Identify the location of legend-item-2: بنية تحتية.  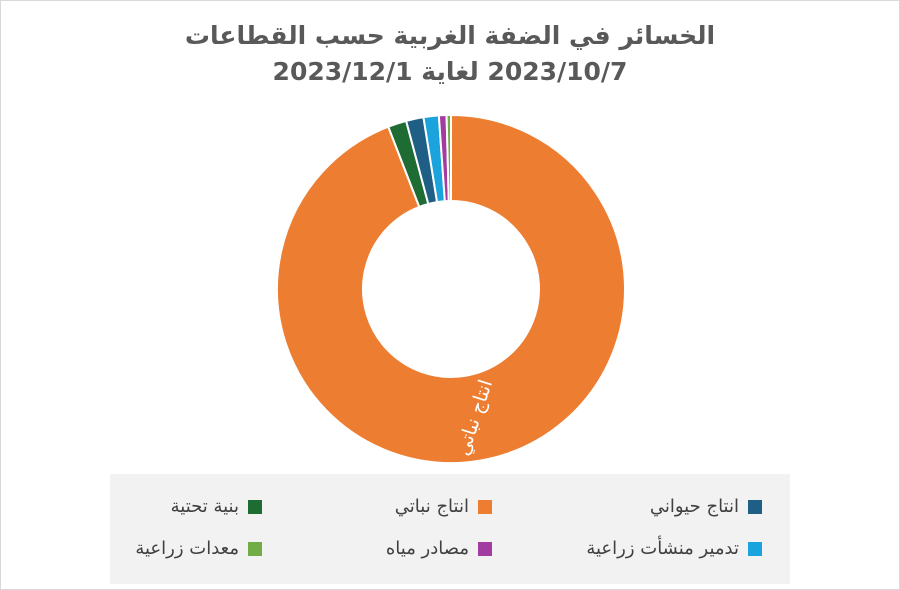
(216, 506).